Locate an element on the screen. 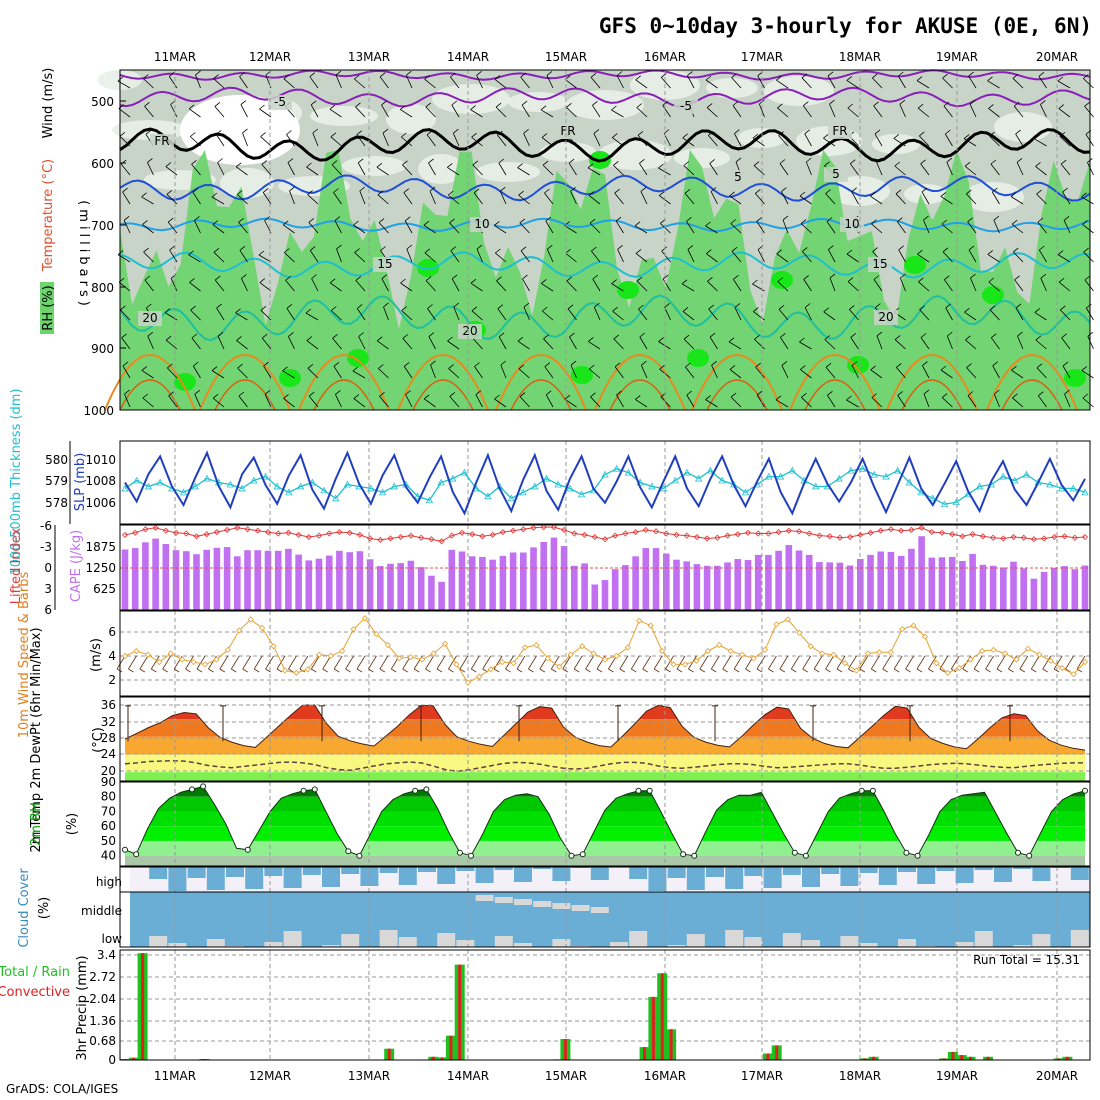 This screenshot has height=1100, width=1100. date-label-top: 13MAR is located at coordinates (369, 57).